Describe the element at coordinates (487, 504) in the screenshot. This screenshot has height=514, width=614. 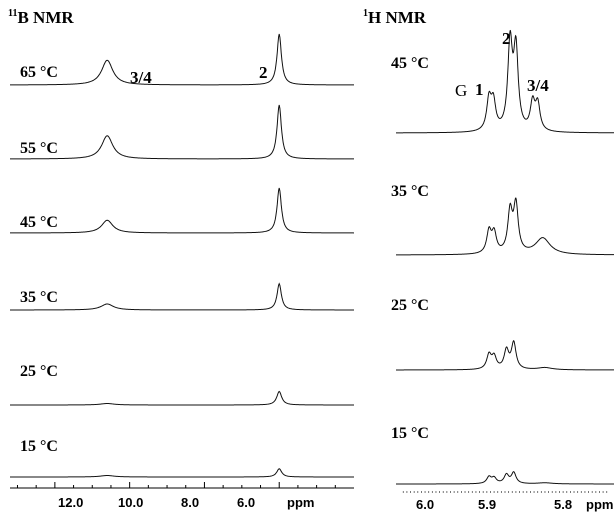
I see `h-tick-5-9: 5.9` at that location.